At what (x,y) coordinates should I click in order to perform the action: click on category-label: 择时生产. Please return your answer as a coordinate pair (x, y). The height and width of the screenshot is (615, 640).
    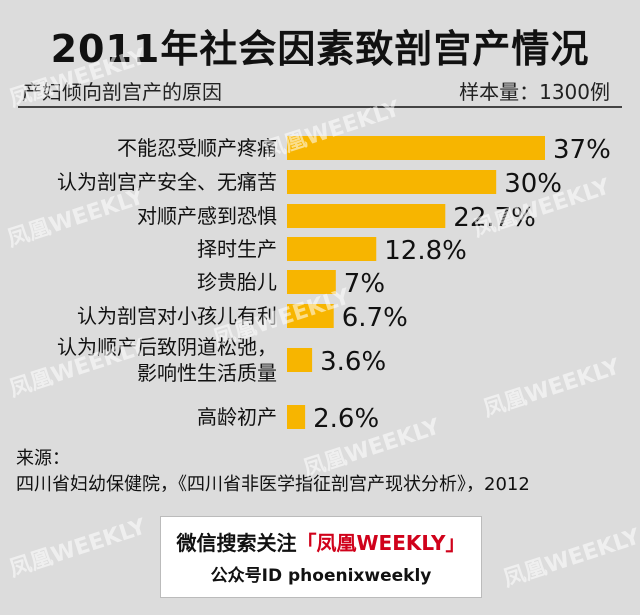
    Looking at the image, I should click on (237, 249).